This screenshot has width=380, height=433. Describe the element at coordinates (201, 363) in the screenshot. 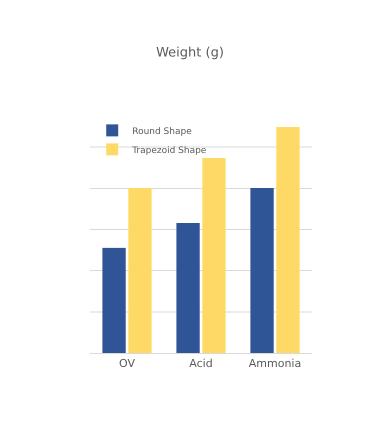

I see `x-tick-label: Acid` at that location.